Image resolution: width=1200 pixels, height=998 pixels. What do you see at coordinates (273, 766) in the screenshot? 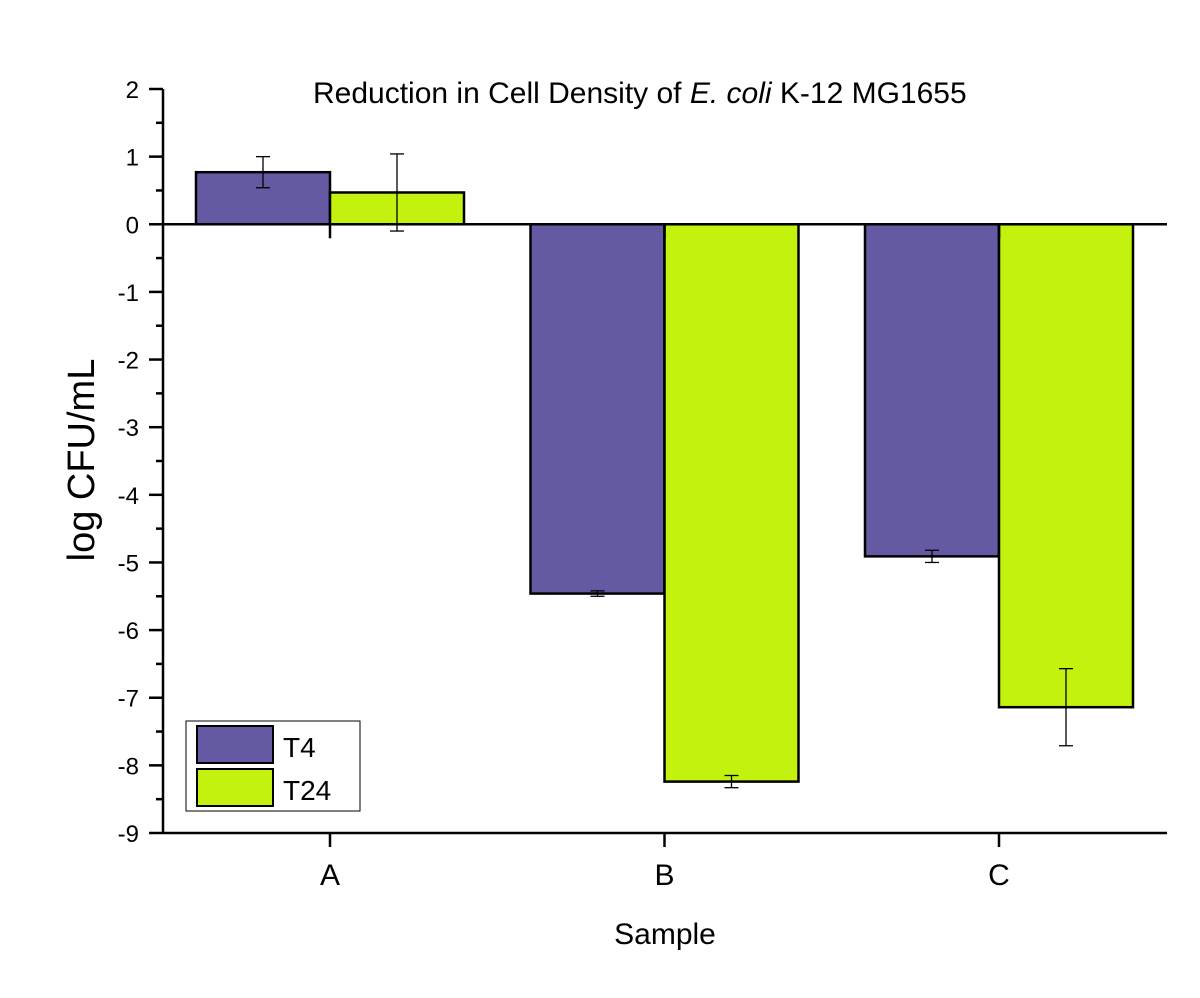
I see `legend: T4 T24` at bounding box center [273, 766].